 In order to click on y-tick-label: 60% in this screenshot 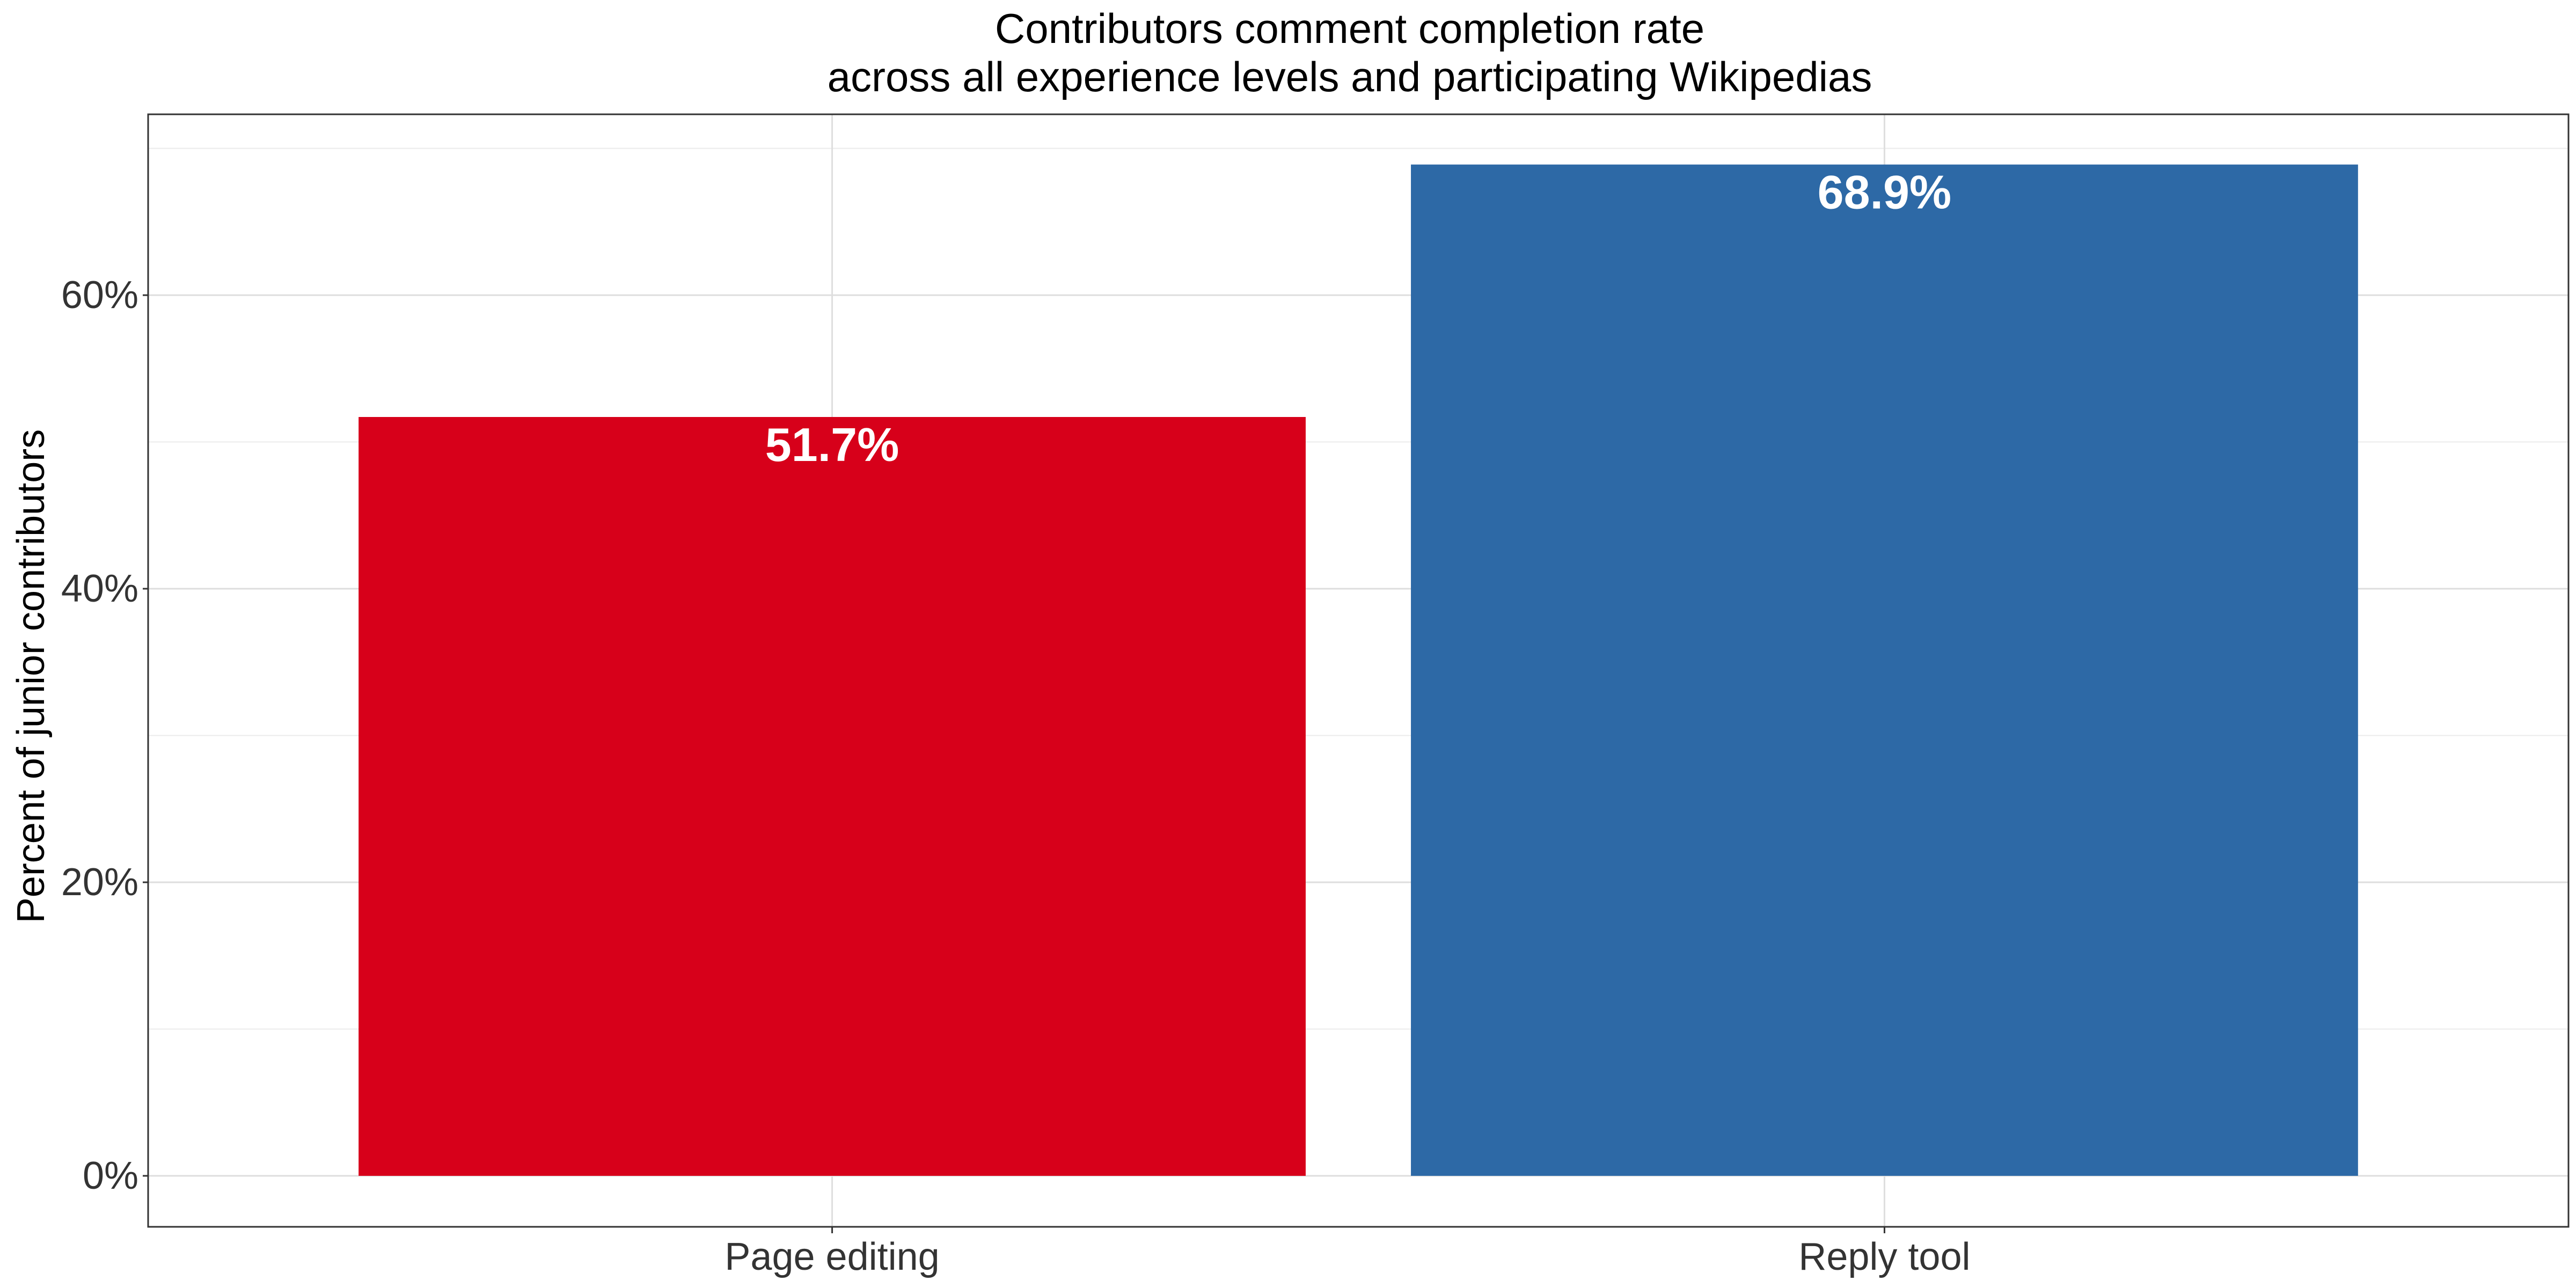, I will do `click(99, 295)`.